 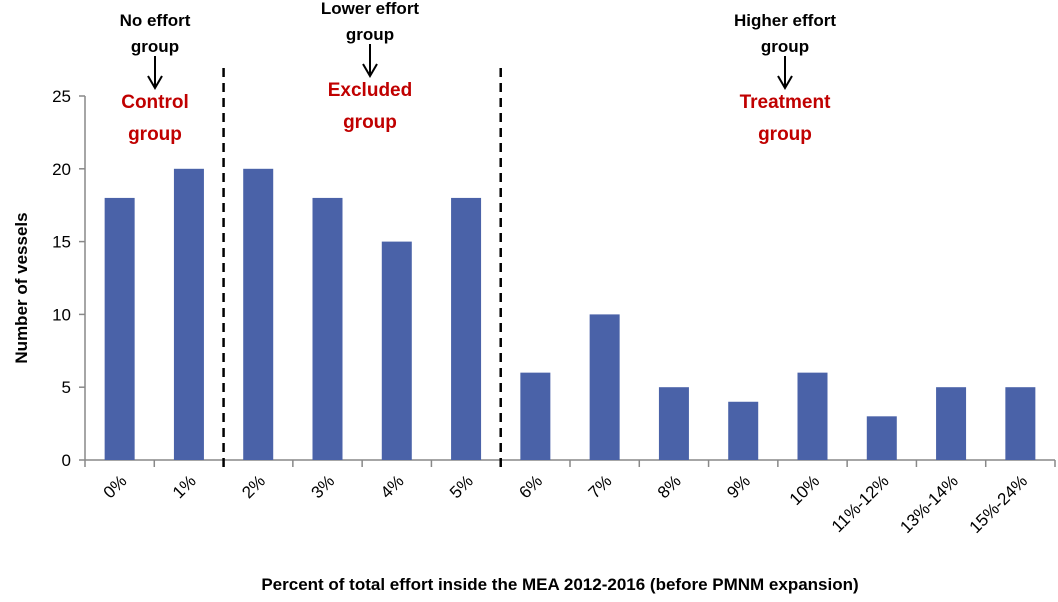 I want to click on x-tick-label: 11%-12%, so click(x=860, y=503).